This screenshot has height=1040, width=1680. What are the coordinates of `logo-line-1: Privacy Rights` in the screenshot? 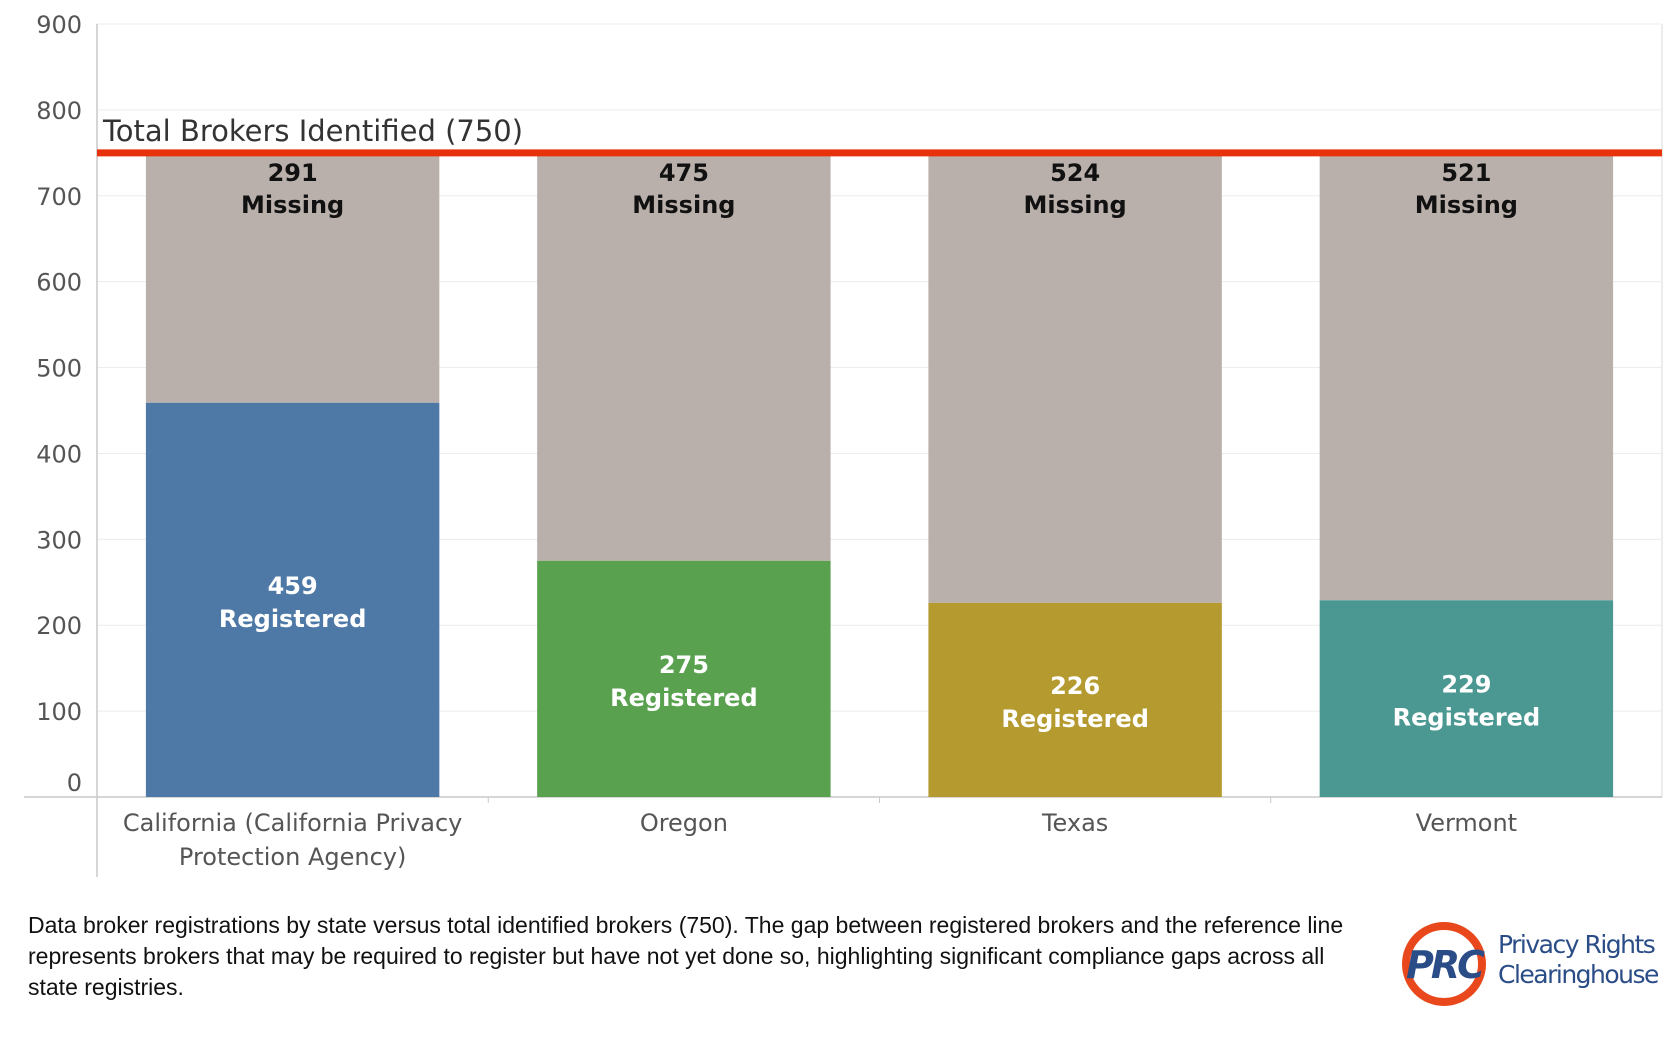 It's located at (1577, 944).